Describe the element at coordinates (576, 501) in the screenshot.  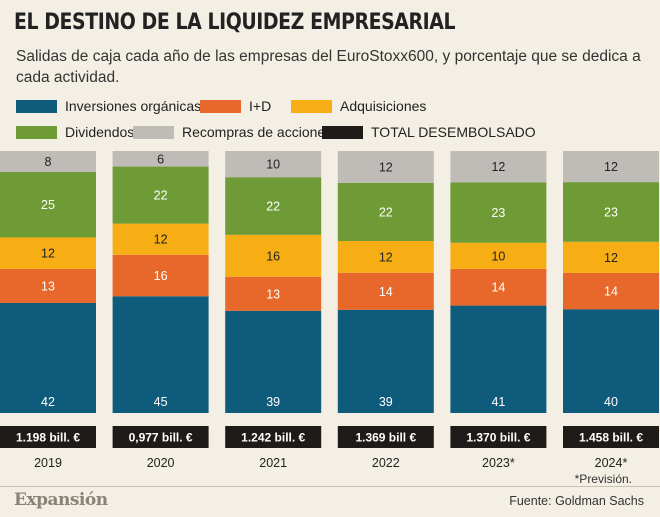
I see `source-note: Fuente: Goldman Sachs` at that location.